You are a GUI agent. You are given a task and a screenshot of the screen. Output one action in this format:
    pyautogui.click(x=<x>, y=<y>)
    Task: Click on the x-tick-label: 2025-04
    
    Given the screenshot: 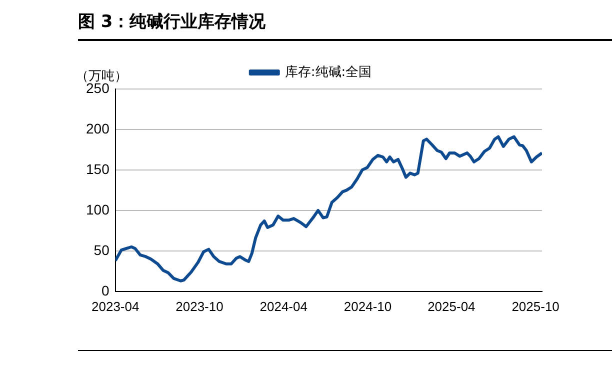 What is the action you would take?
    pyautogui.click(x=452, y=306)
    